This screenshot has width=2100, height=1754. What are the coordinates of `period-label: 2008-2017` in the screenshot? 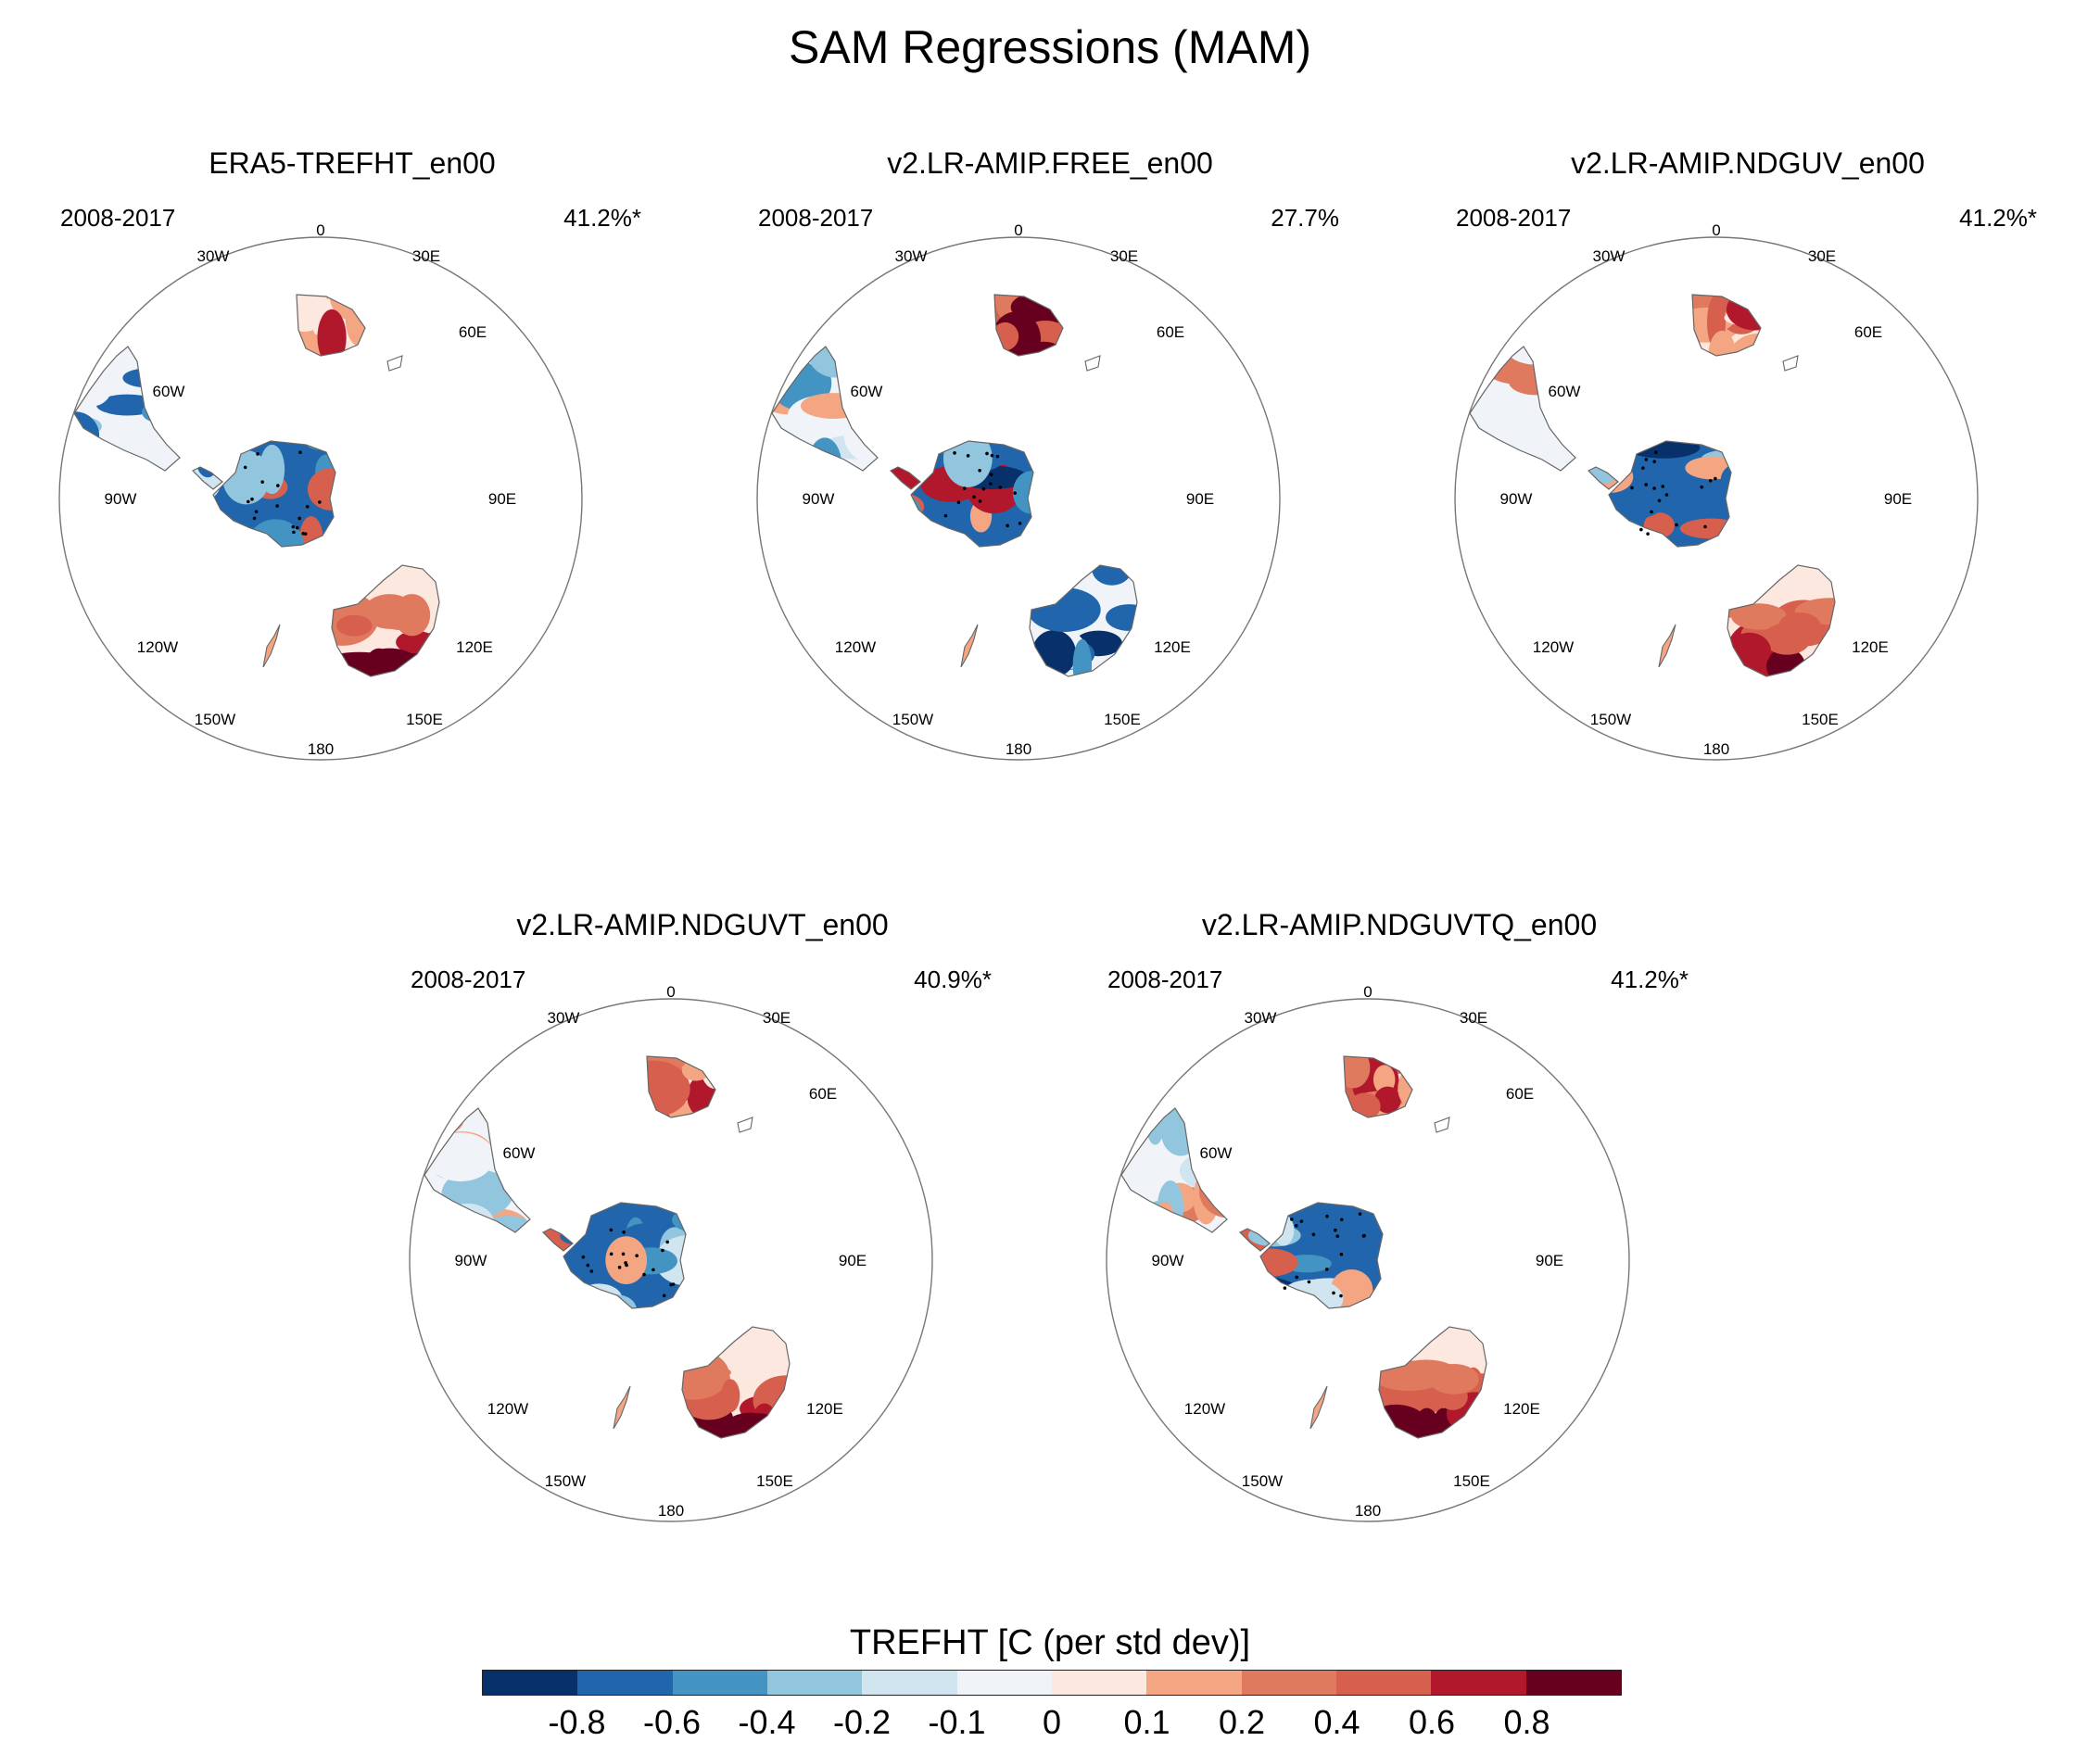 It's located at (468, 979).